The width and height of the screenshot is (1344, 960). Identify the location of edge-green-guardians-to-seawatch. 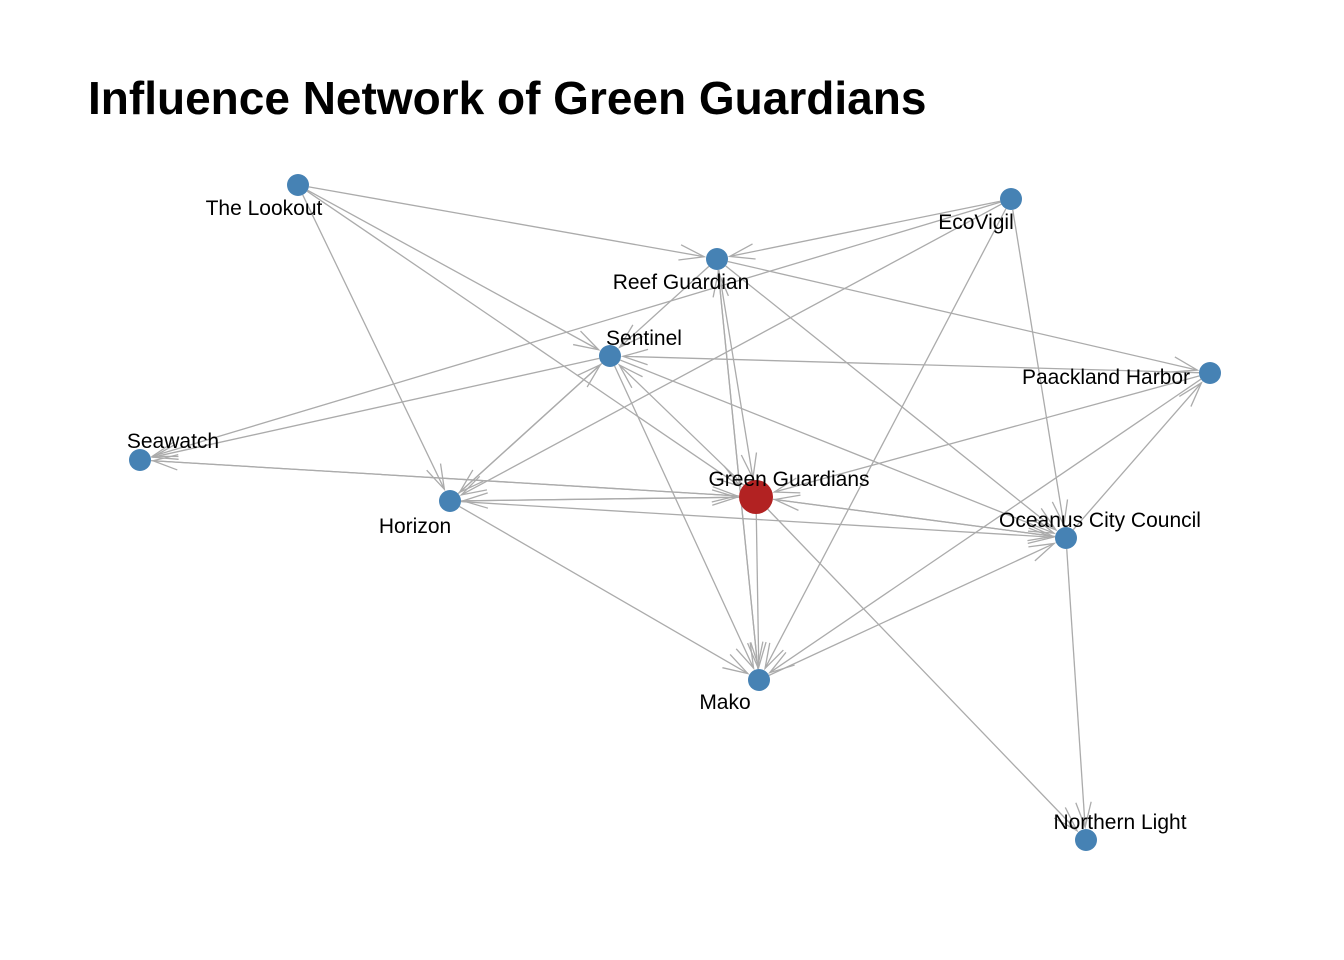
(445, 475).